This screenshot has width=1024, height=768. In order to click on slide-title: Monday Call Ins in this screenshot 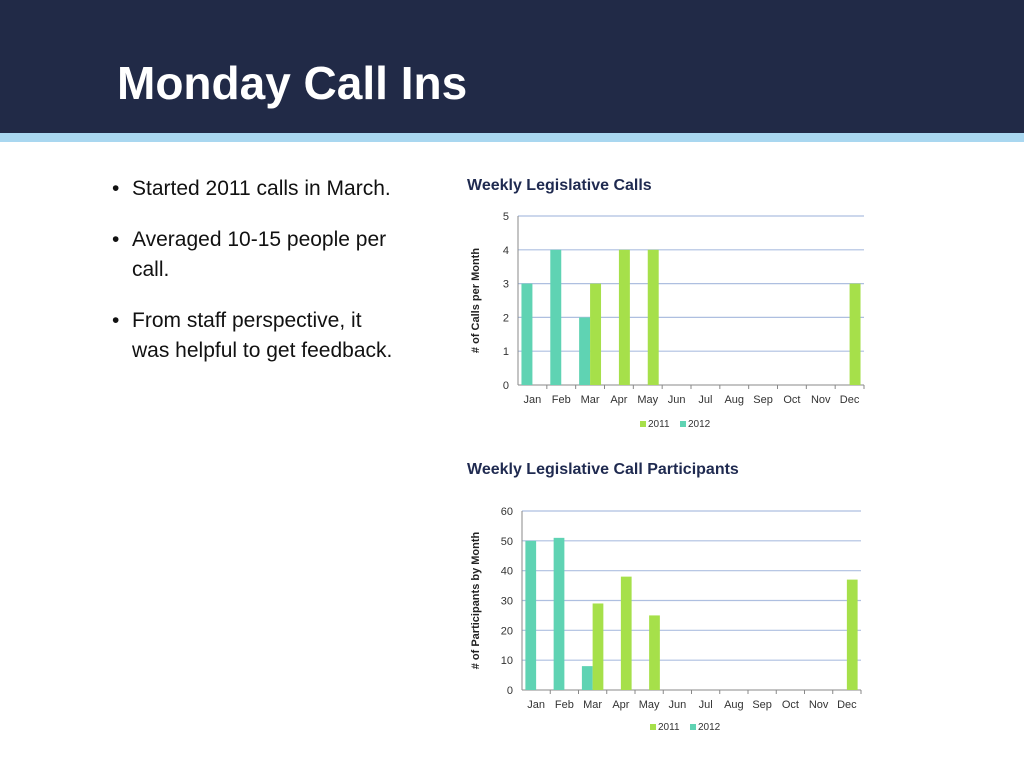, I will do `click(292, 83)`.